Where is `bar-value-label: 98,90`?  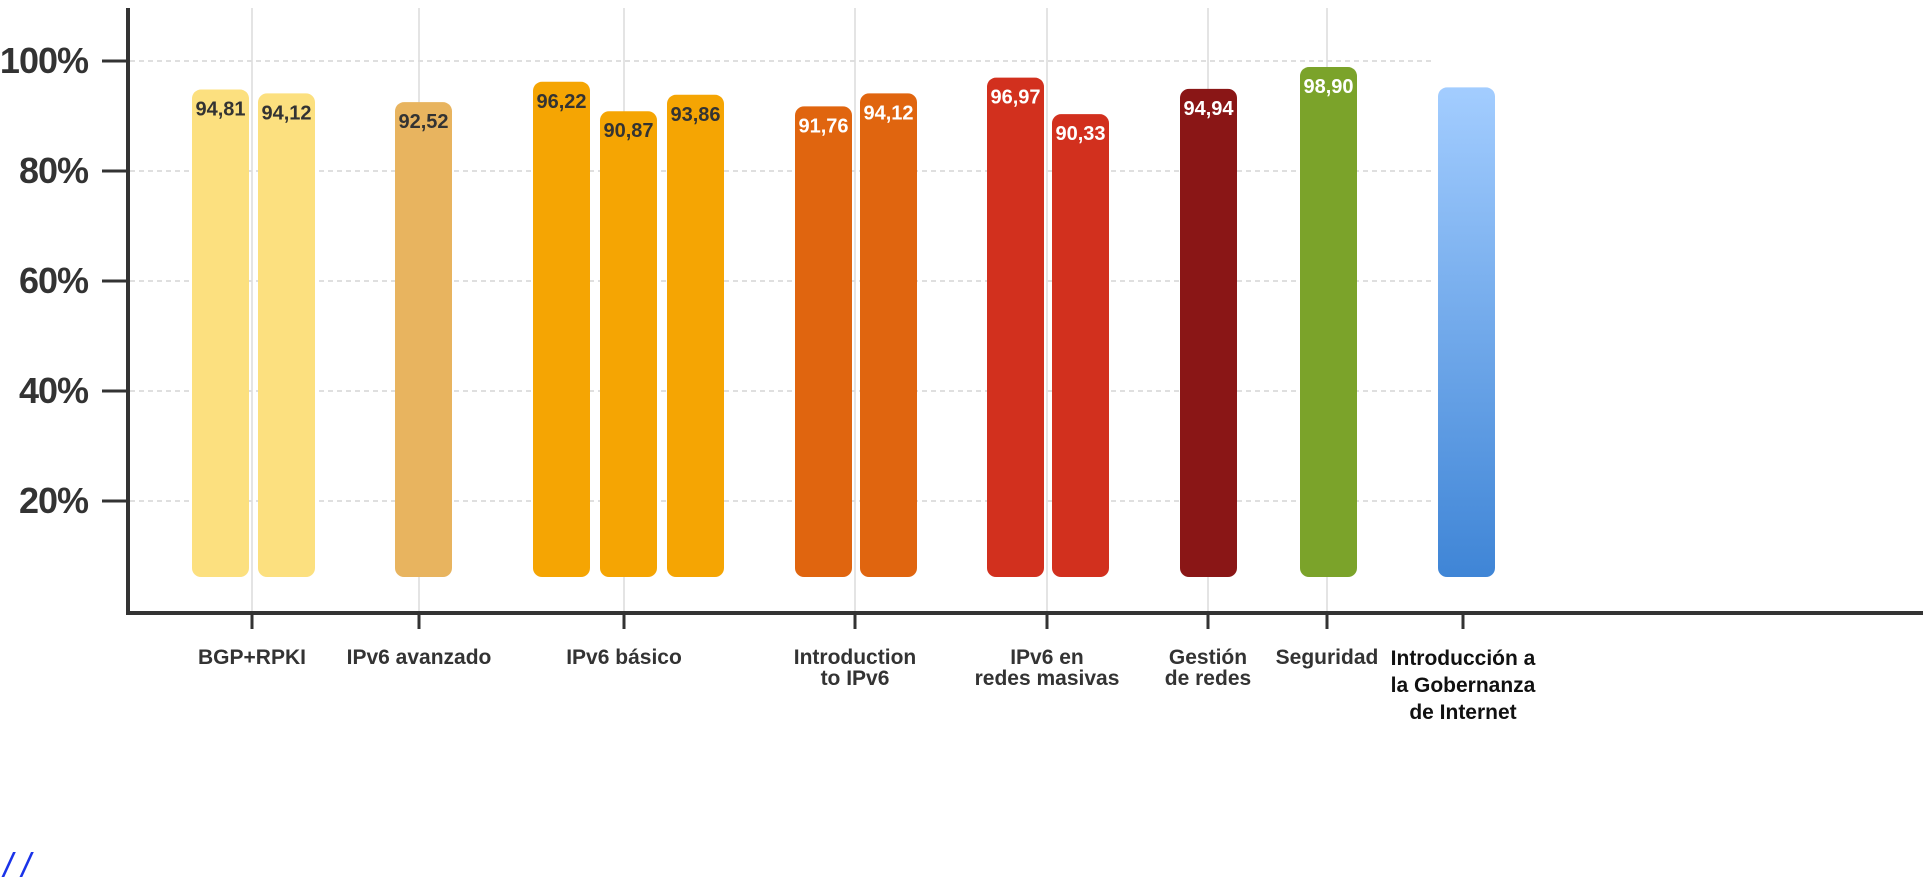
bar-value-label: 98,90 is located at coordinates (1328, 87).